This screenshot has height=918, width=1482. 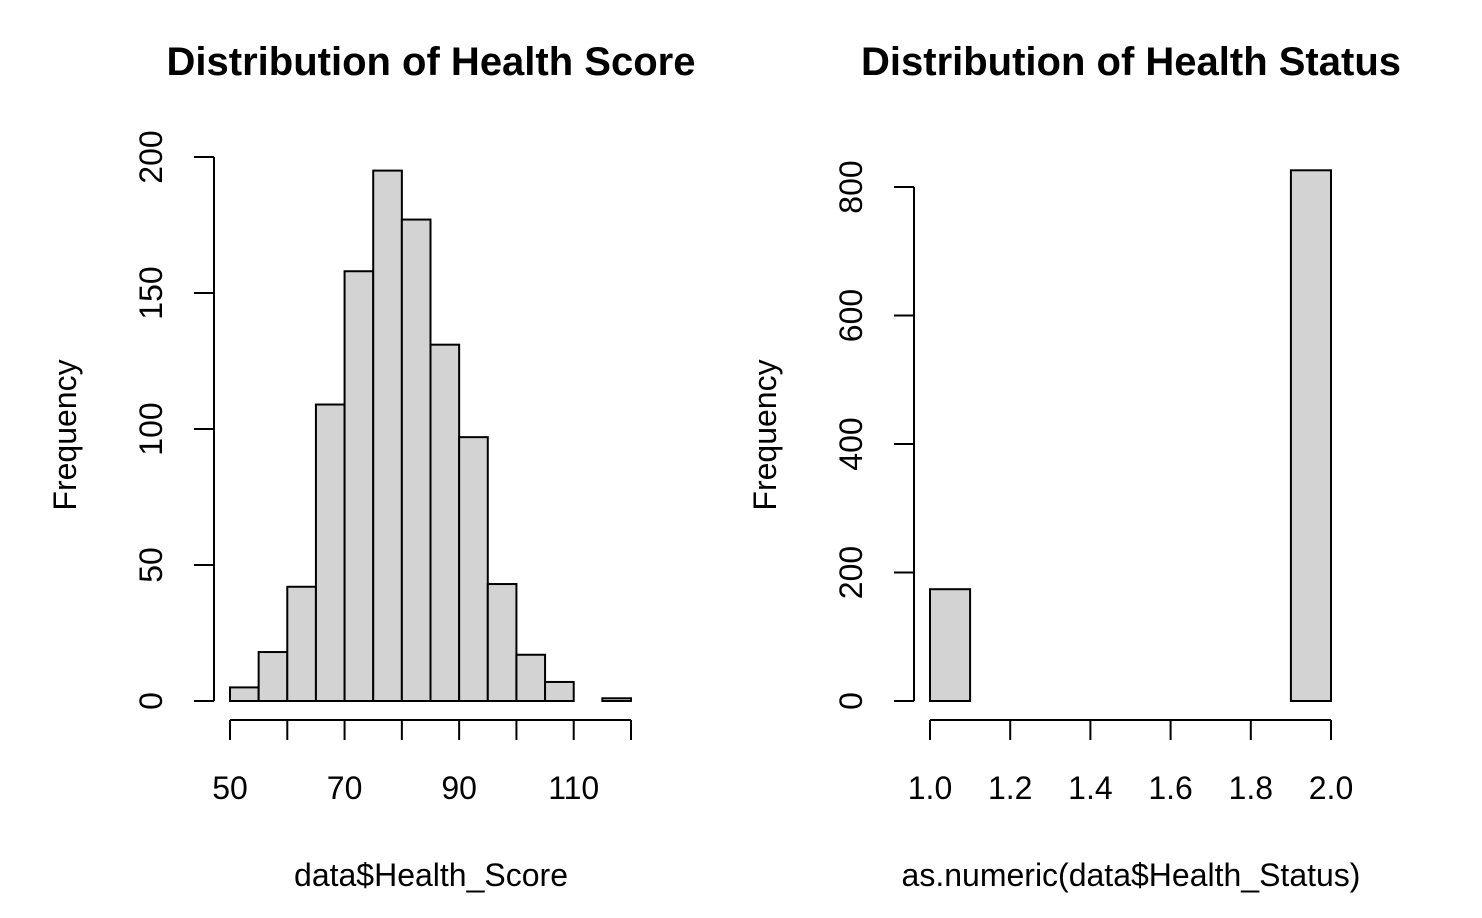 I want to click on x-tick-label-1: 70, so click(x=345, y=788).